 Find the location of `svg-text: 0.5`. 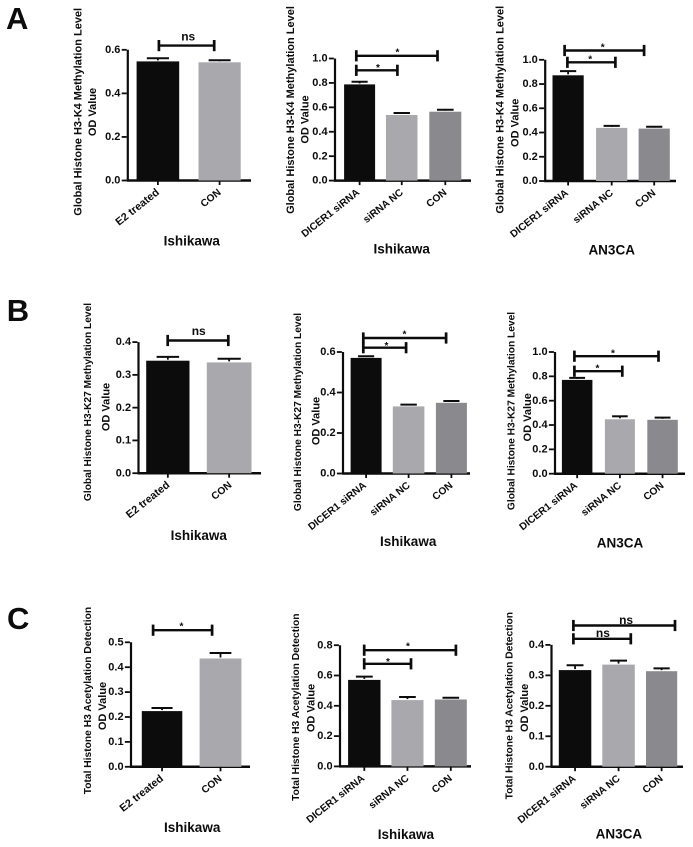

svg-text: 0.5 is located at coordinates (115, 642).